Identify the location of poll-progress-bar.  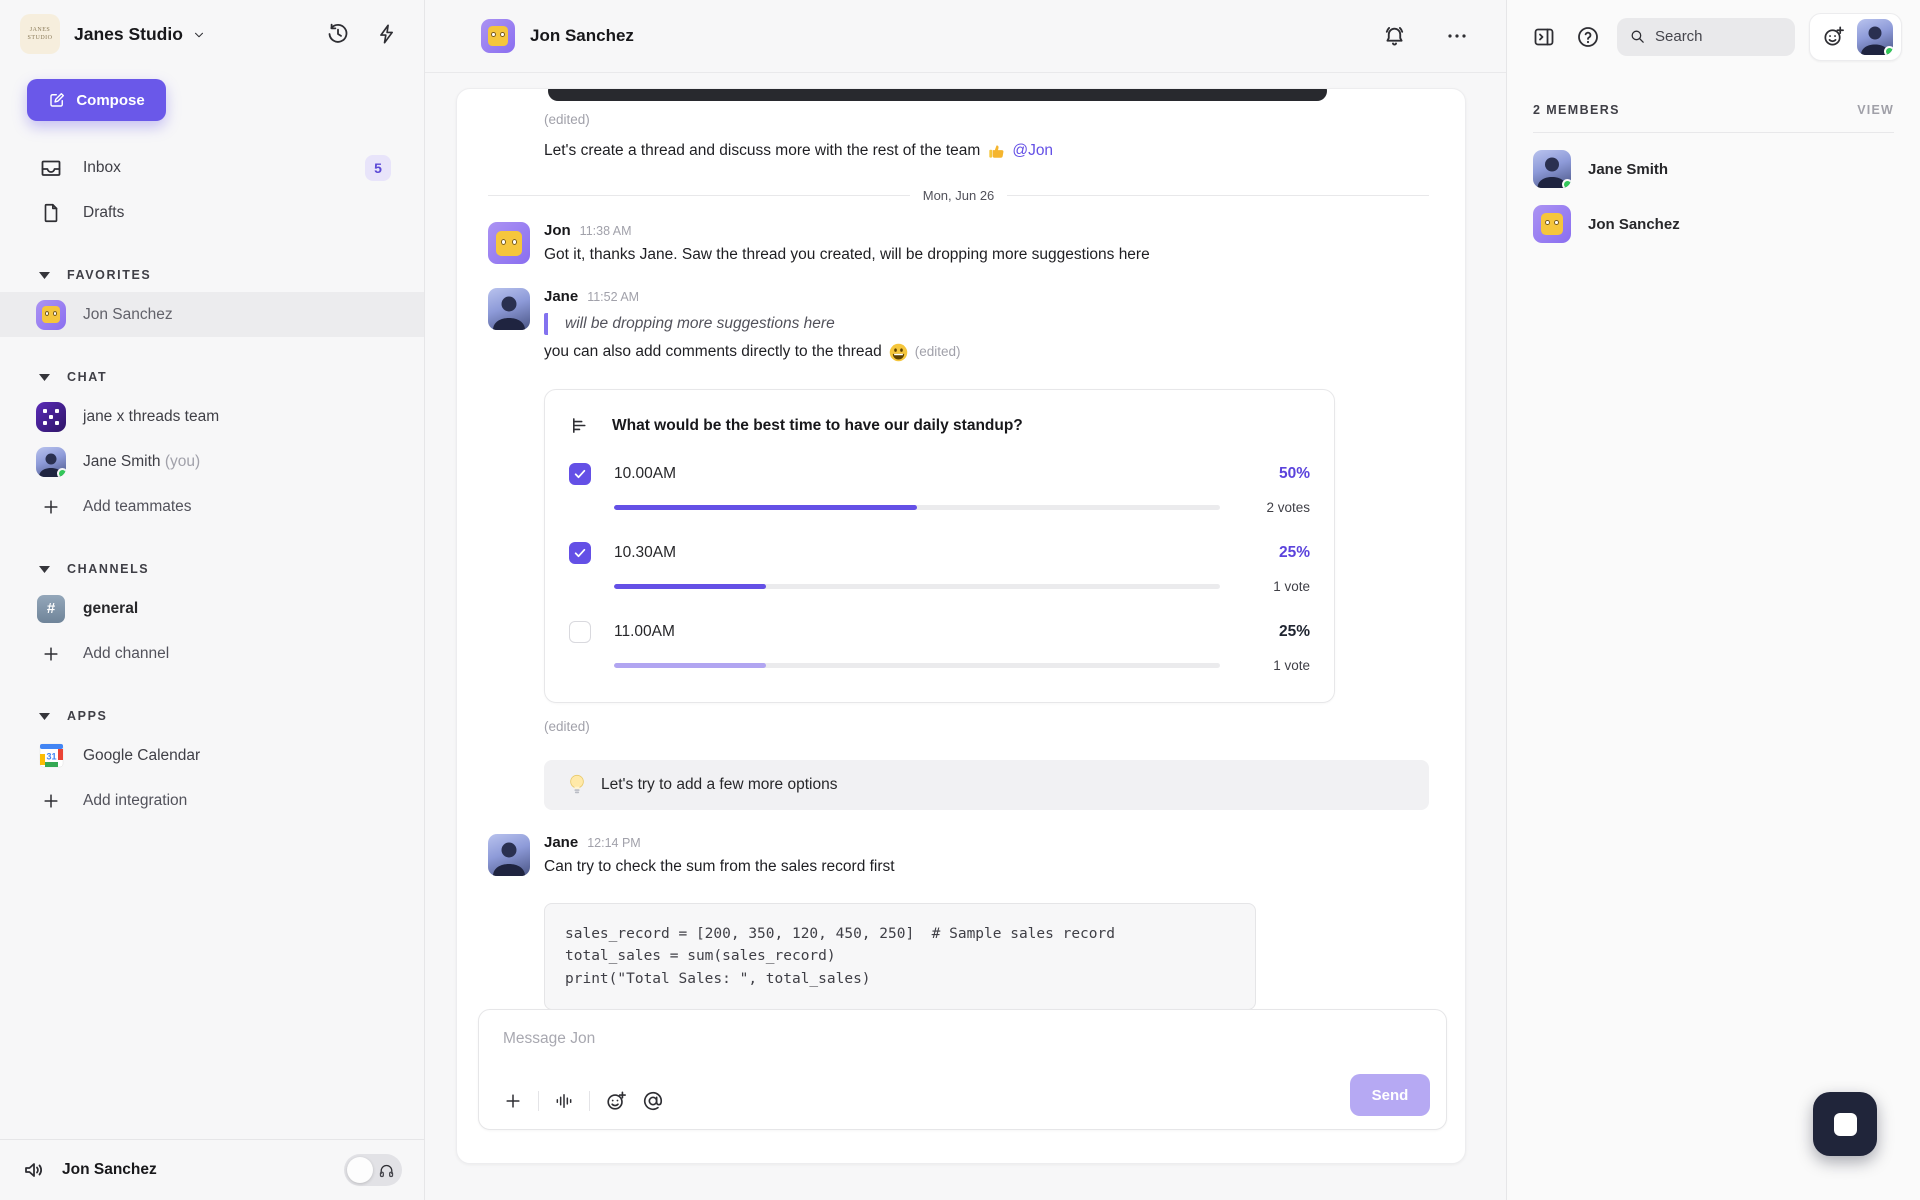
(917, 666).